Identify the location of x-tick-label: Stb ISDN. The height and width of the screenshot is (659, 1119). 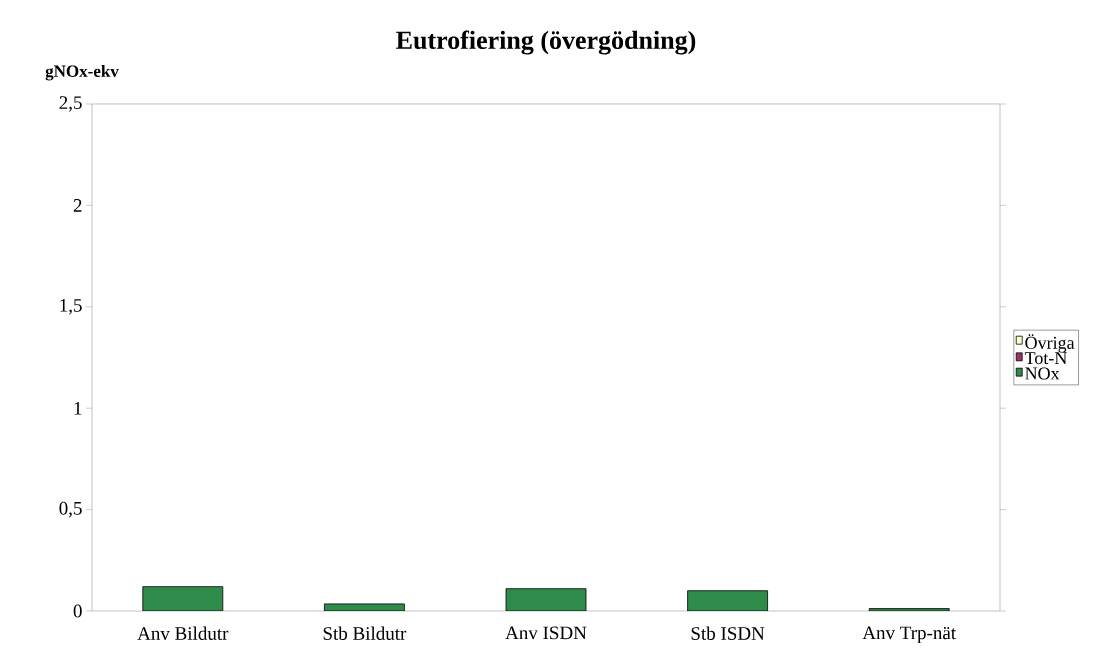
(728, 633).